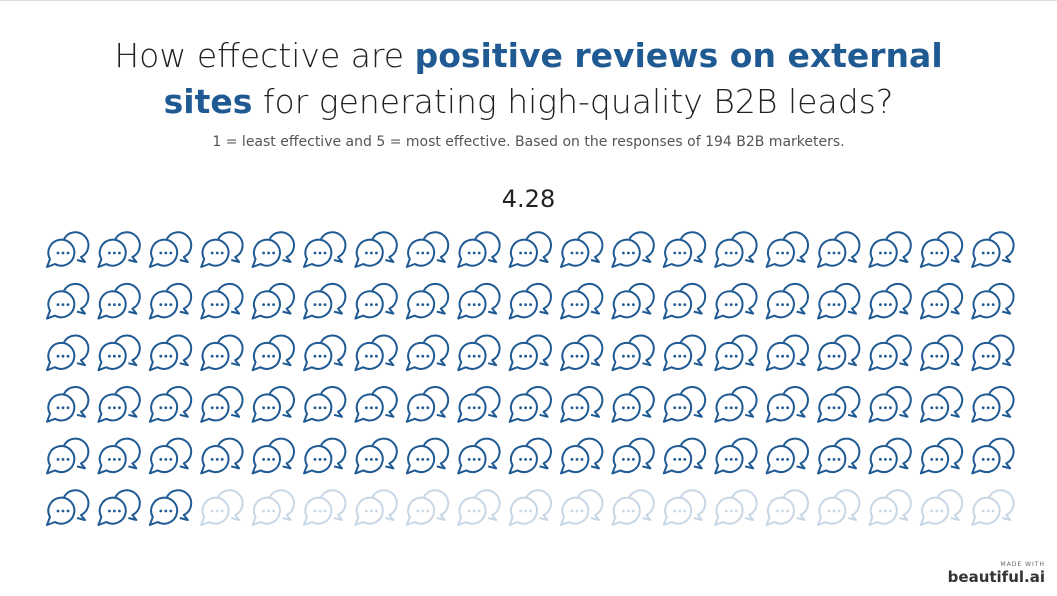 The height and width of the screenshot is (596, 1057). Describe the element at coordinates (996, 577) in the screenshot. I see `brand-name: beautiful.ai` at that location.